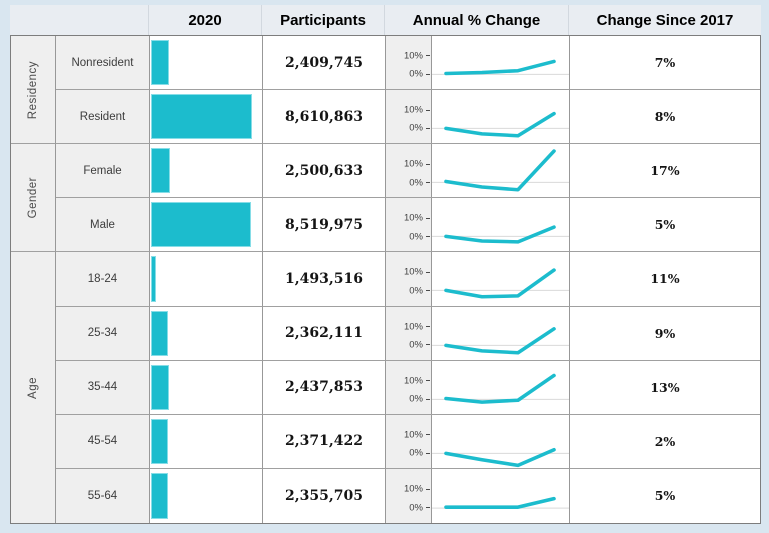 The height and width of the screenshot is (533, 769). What do you see at coordinates (103, 441) in the screenshot?
I see `category-cell: 45-54` at bounding box center [103, 441].